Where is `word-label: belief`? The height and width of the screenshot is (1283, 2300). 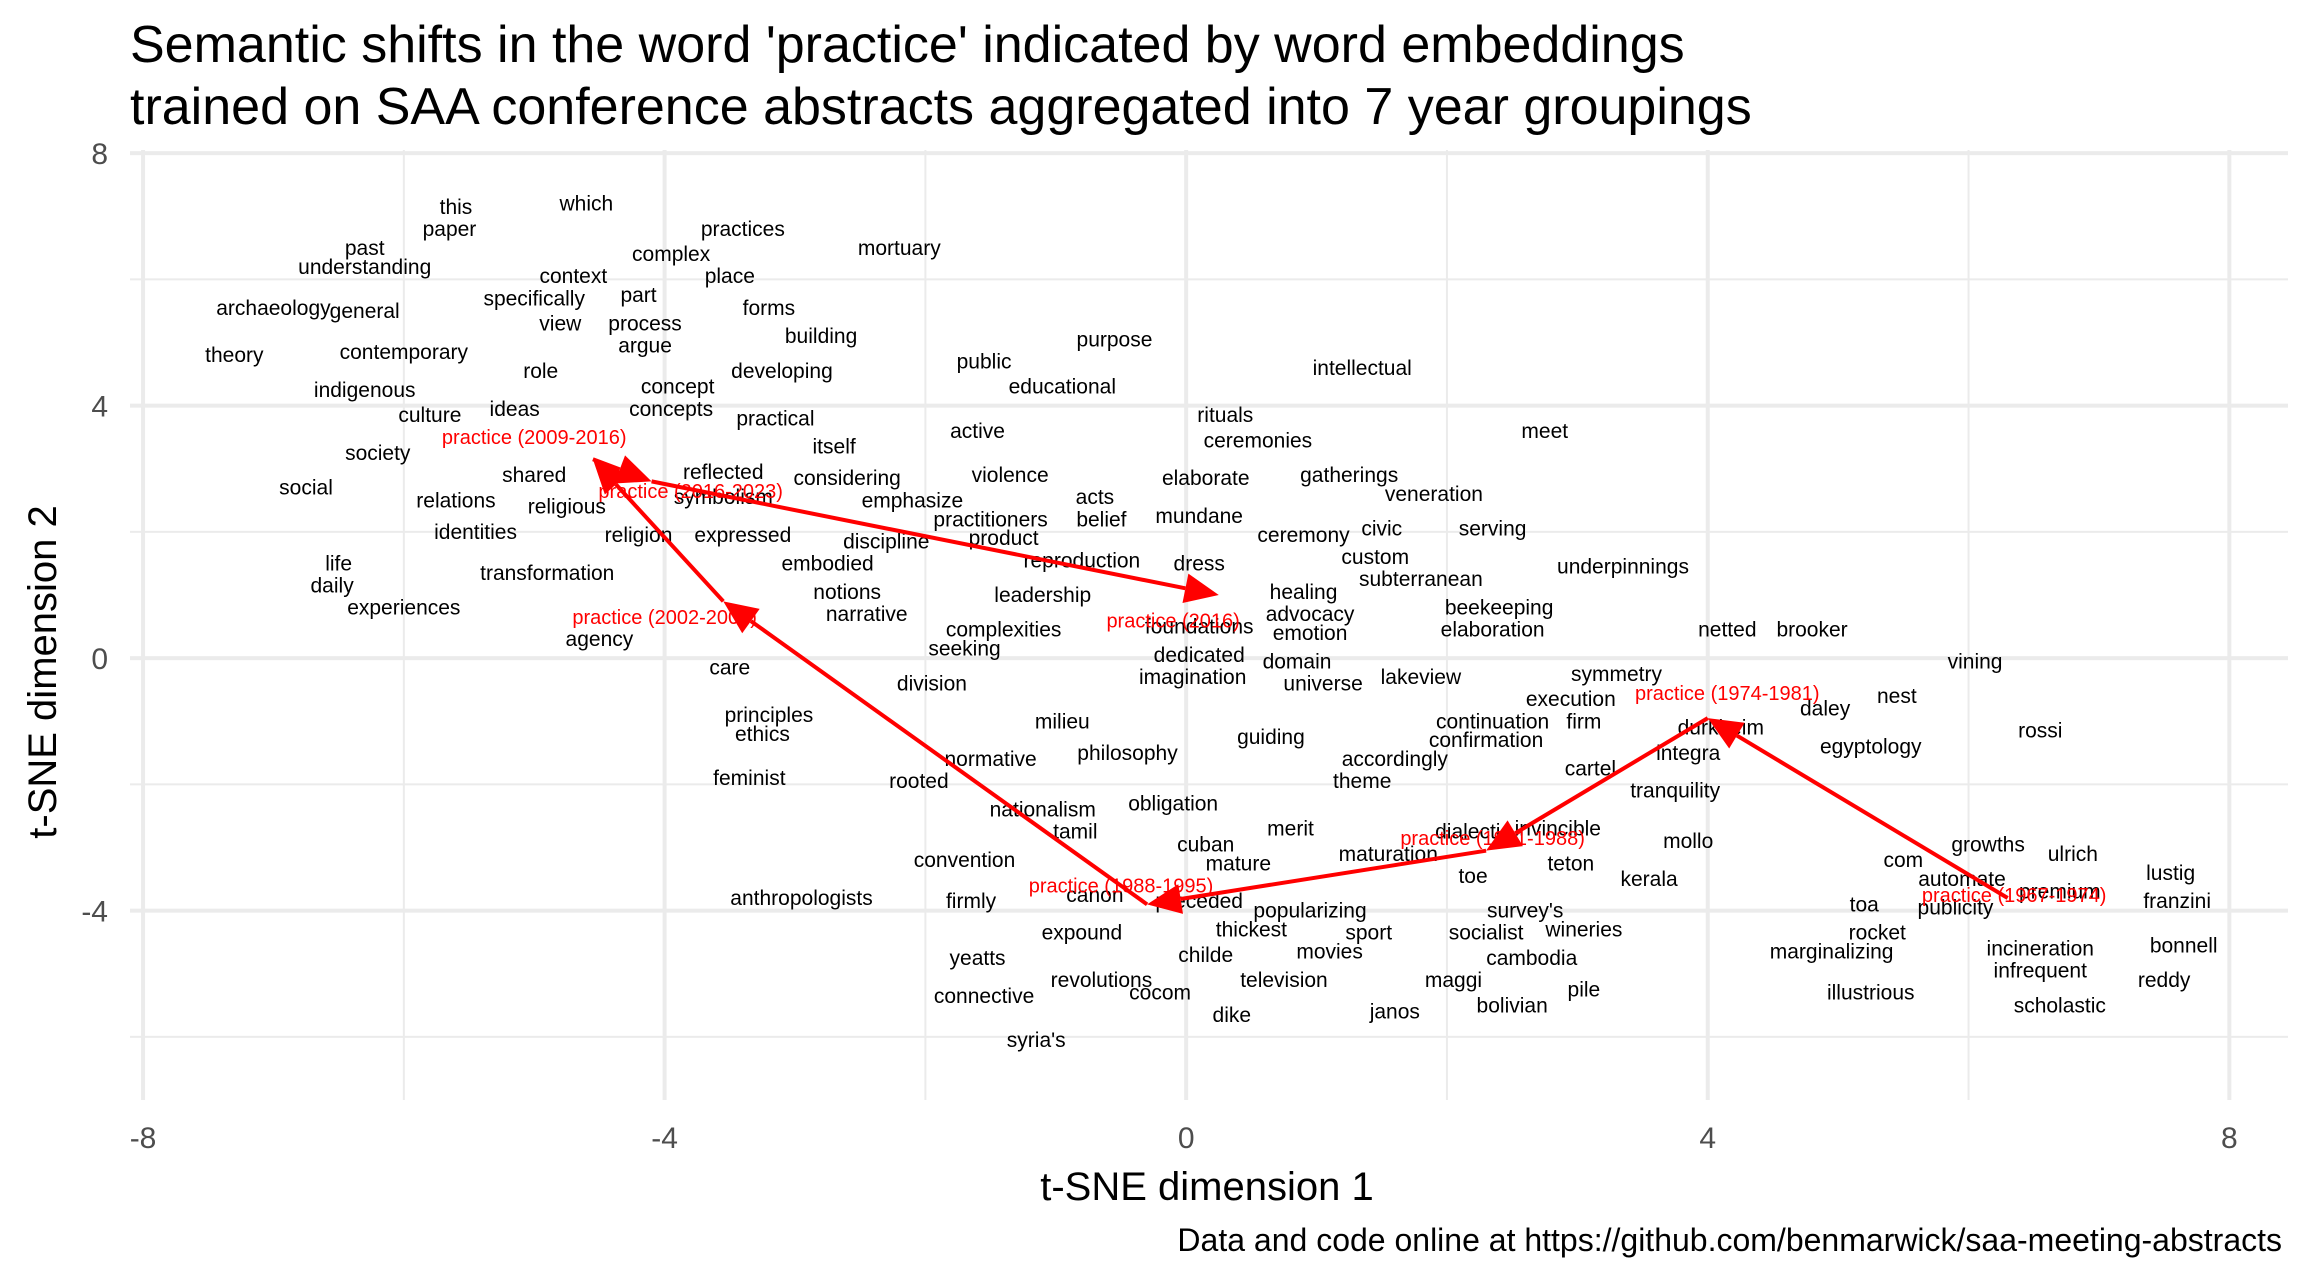 word-label: belief is located at coordinates (1101, 519).